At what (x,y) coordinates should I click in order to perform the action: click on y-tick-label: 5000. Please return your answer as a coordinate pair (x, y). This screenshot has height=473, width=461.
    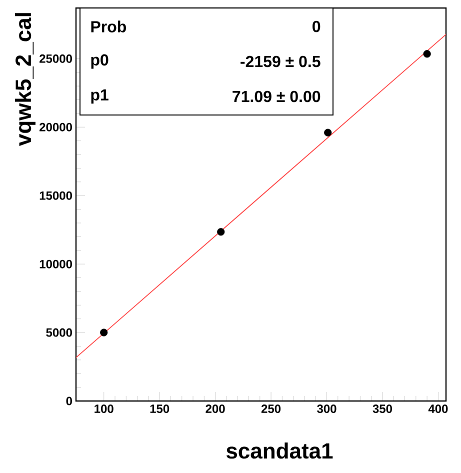
    Looking at the image, I should click on (59, 332).